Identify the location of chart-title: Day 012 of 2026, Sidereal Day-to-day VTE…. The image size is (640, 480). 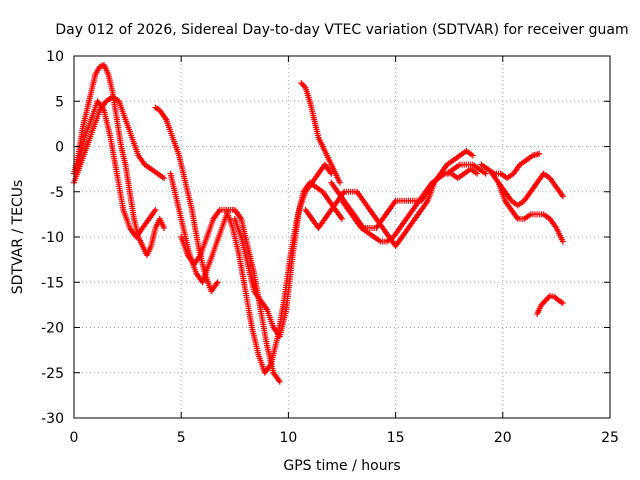
(341, 30).